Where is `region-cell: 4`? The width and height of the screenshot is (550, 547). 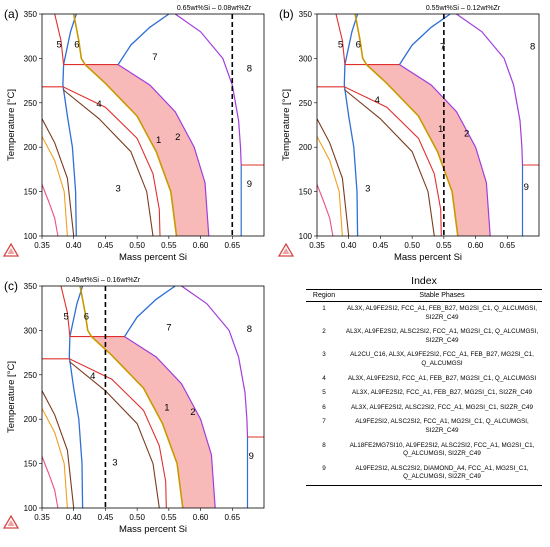
region-cell: 4 is located at coordinates (324, 378).